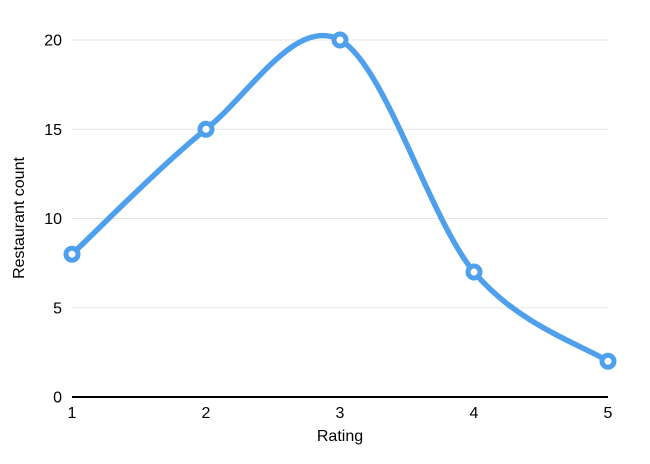 Image resolution: width=650 pixels, height=464 pixels. What do you see at coordinates (53, 130) in the screenshot?
I see `y-tick-label: 15` at bounding box center [53, 130].